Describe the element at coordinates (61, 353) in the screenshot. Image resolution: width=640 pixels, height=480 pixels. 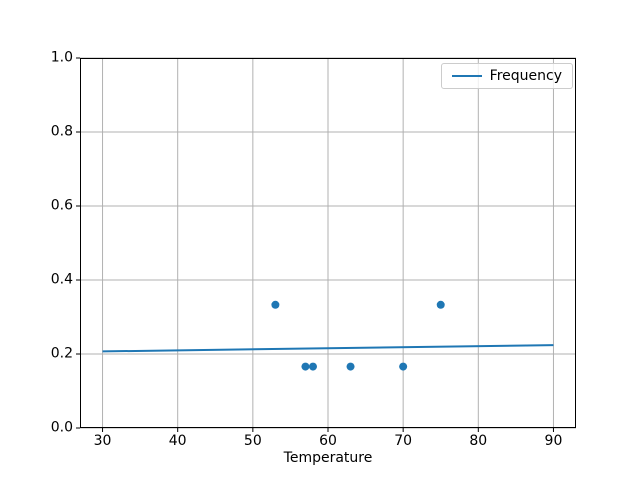
I see `y-tick-label: 0.2` at that location.